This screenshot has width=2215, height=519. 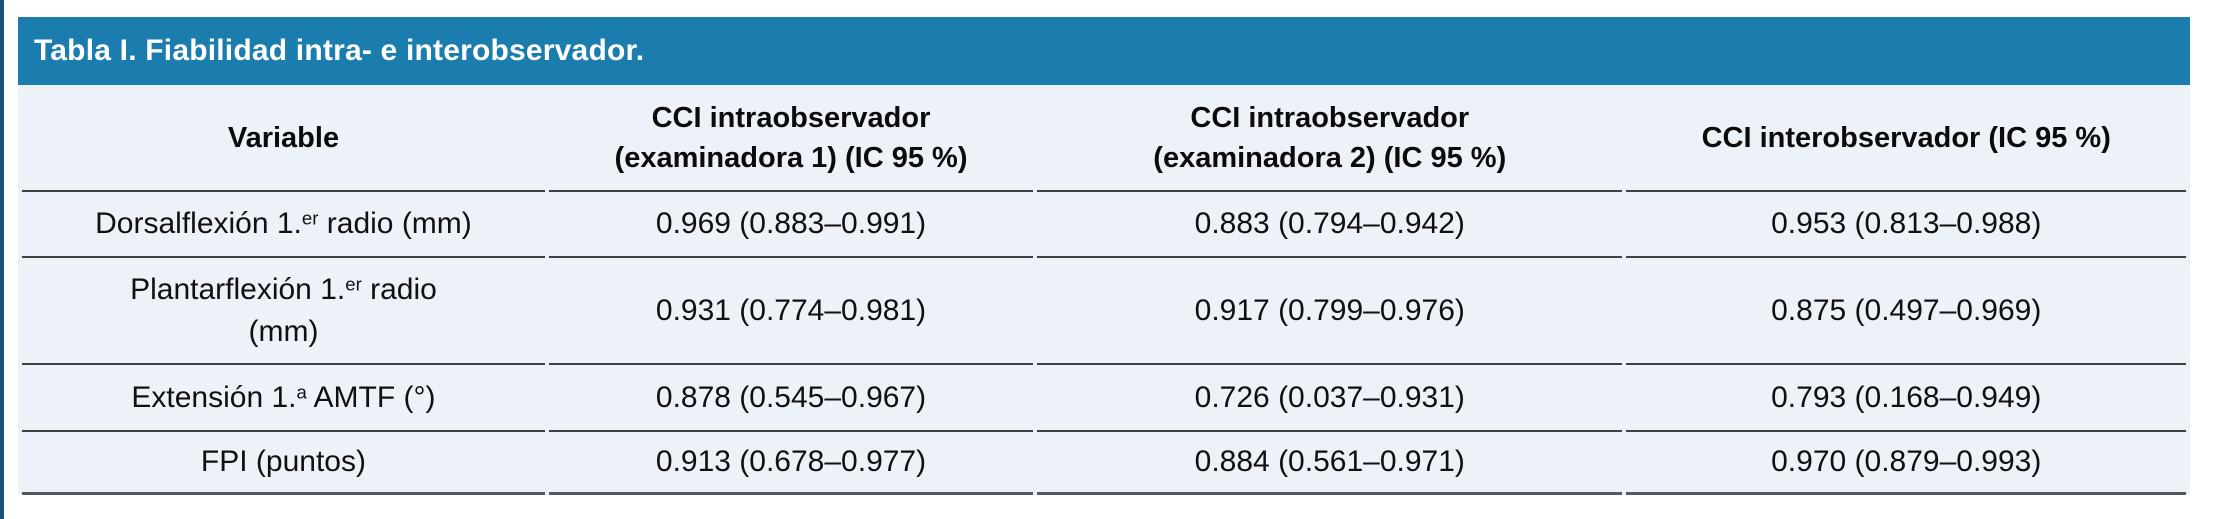 What do you see at coordinates (1330, 311) in the screenshot?
I see `cci-intra2-cell: 0.917 (0.799–0.976)` at bounding box center [1330, 311].